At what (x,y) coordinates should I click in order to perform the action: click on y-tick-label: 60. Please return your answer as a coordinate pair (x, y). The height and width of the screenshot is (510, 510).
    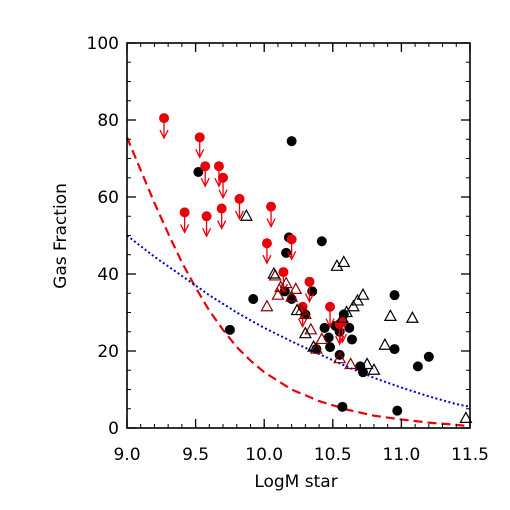
    Looking at the image, I should click on (108, 198).